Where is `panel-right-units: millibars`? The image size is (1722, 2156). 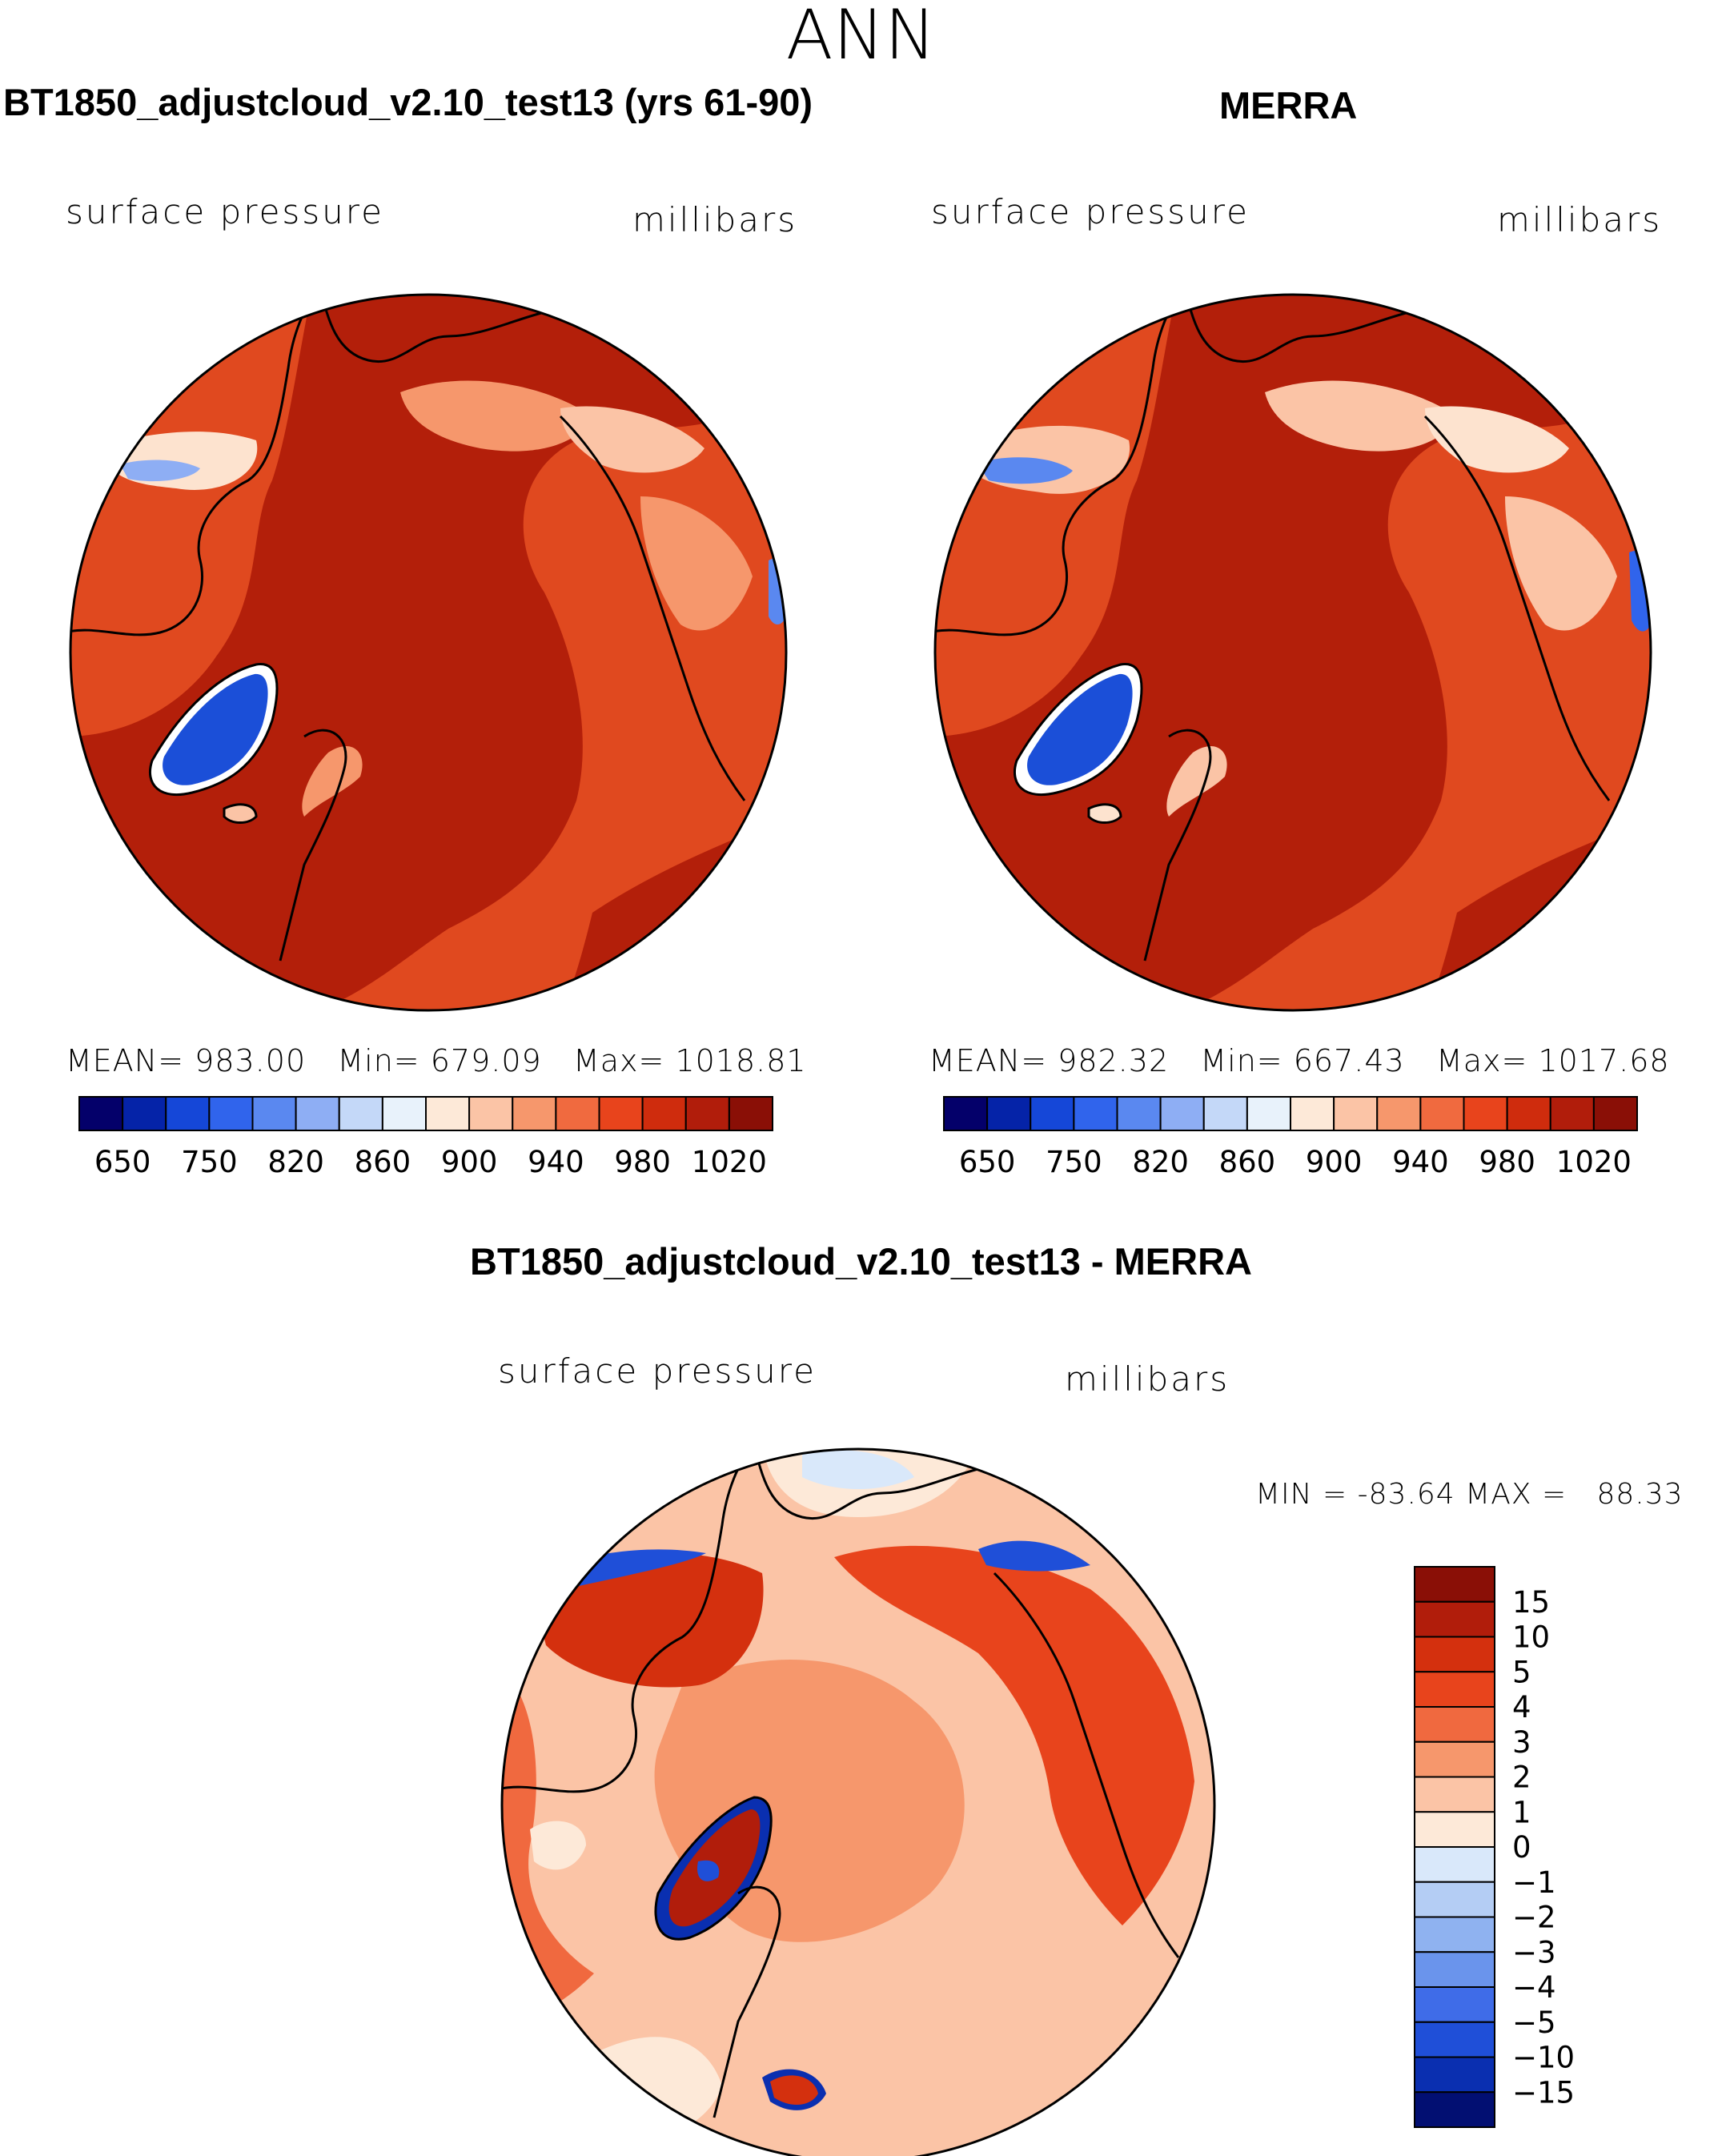 panel-right-units: millibars is located at coordinates (1580, 219).